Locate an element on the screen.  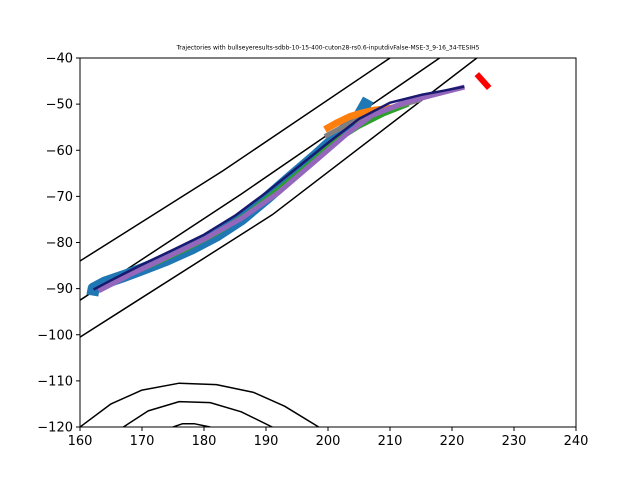
y-axis: −40 −50 −60 −70 −80 −90 −100 −110 −120 is located at coordinates (58, 244).